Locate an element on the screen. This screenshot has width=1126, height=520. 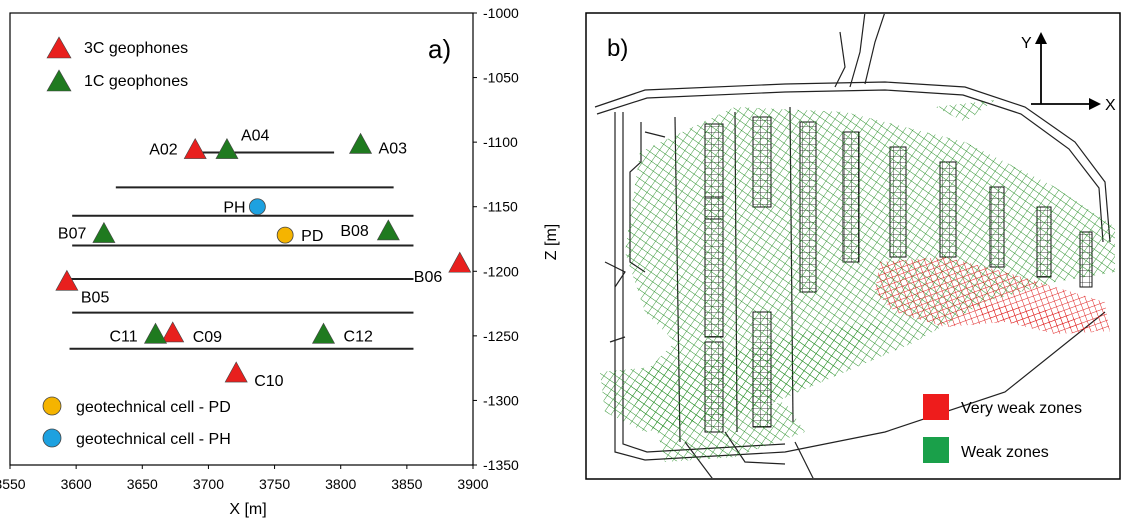
legend-ph-marker is located at coordinates (52, 438).